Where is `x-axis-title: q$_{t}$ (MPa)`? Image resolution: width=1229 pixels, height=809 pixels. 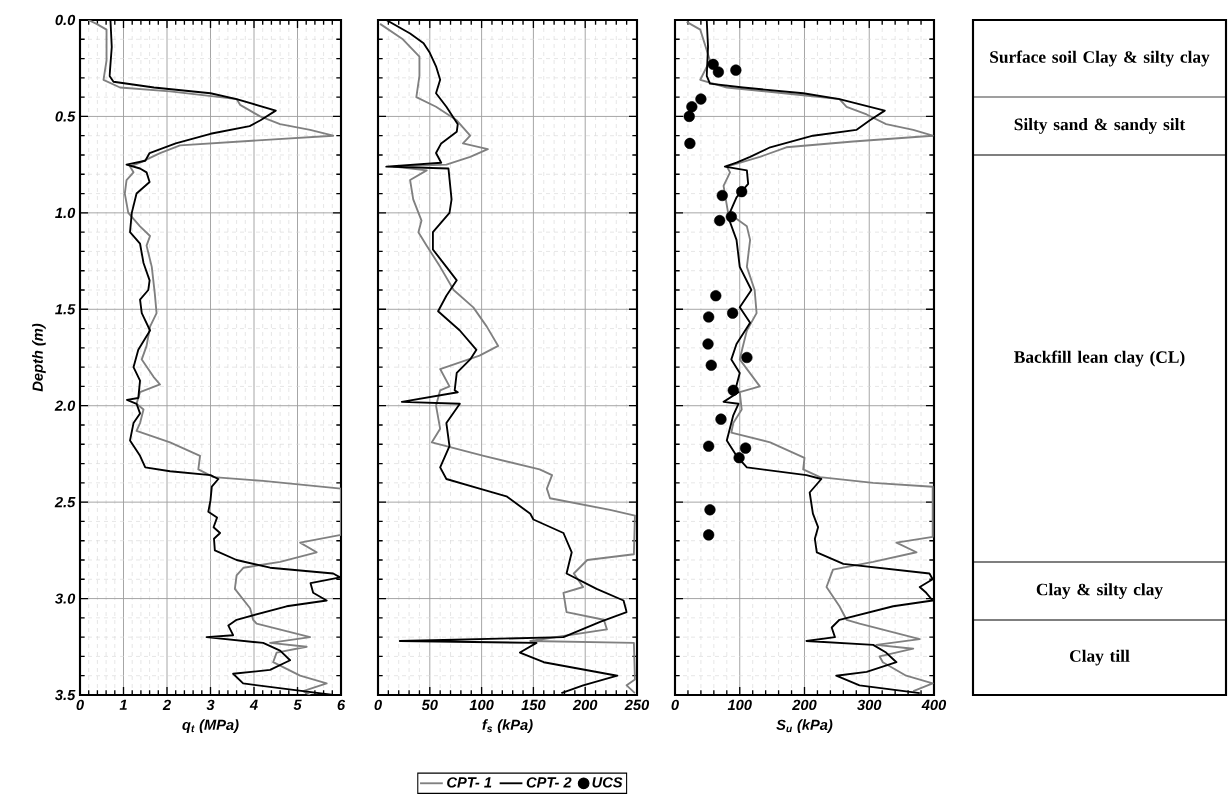 x-axis-title: q$_{t}$ (MPa) is located at coordinates (210, 726).